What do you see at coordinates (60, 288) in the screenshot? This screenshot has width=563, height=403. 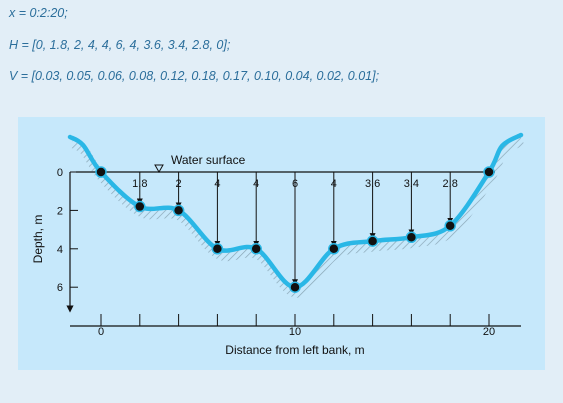 I see `y-tick-label: 6` at bounding box center [60, 288].